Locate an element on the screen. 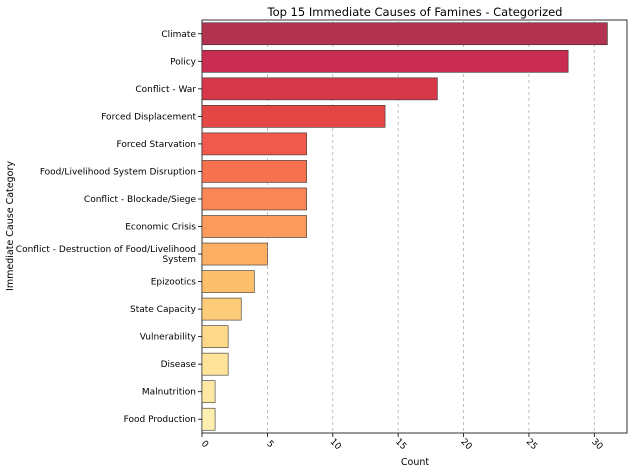 The width and height of the screenshot is (632, 473). x-tick-label: 20 is located at coordinates (465, 444).